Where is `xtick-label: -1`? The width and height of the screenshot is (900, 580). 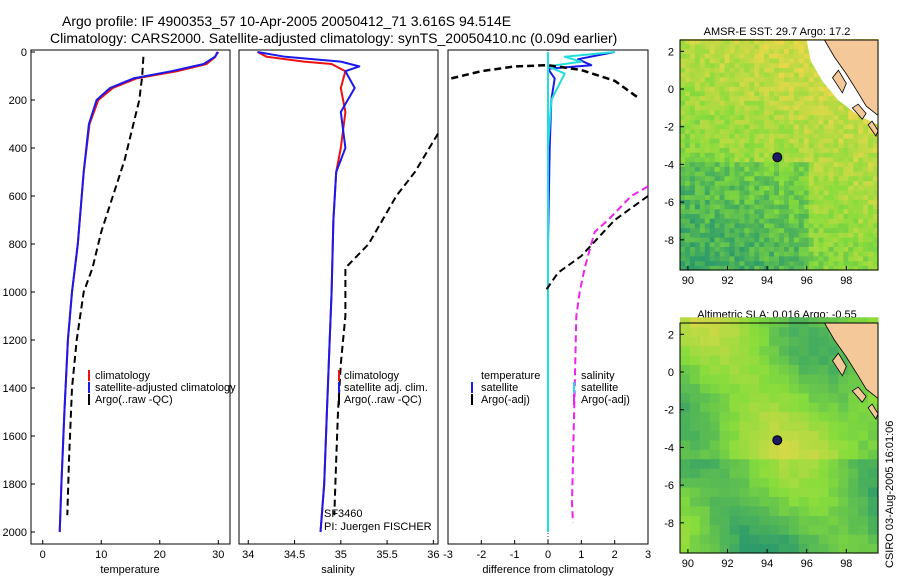 xtick-label: -1 is located at coordinates (515, 555).